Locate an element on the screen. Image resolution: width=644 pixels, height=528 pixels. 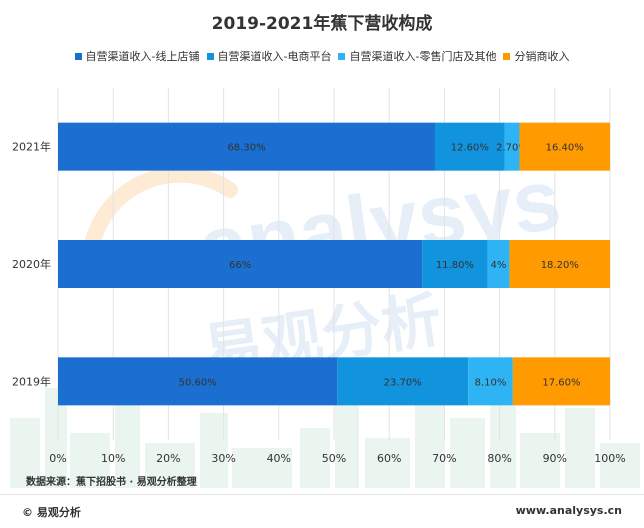
x-tick-label: 80% is located at coordinates (499, 458).